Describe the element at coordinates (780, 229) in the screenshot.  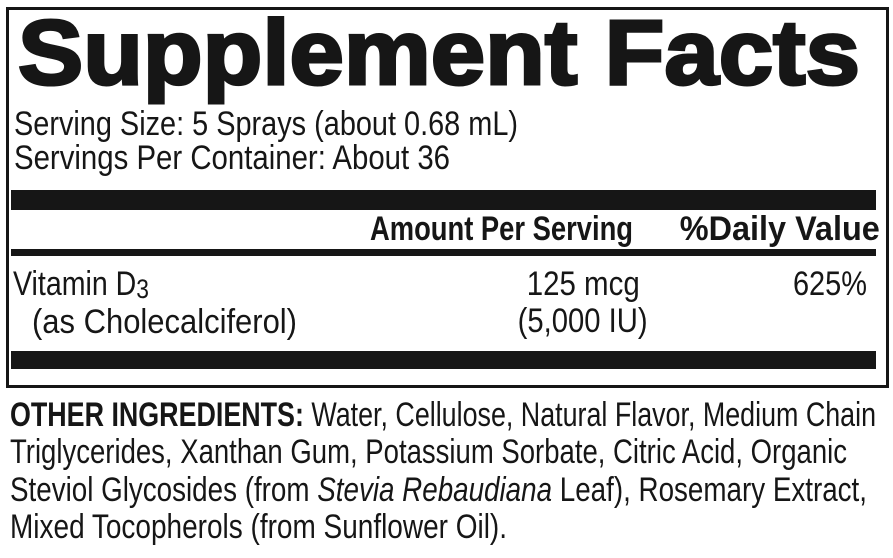
I see `column-header-daily-value: %Daily Value` at that location.